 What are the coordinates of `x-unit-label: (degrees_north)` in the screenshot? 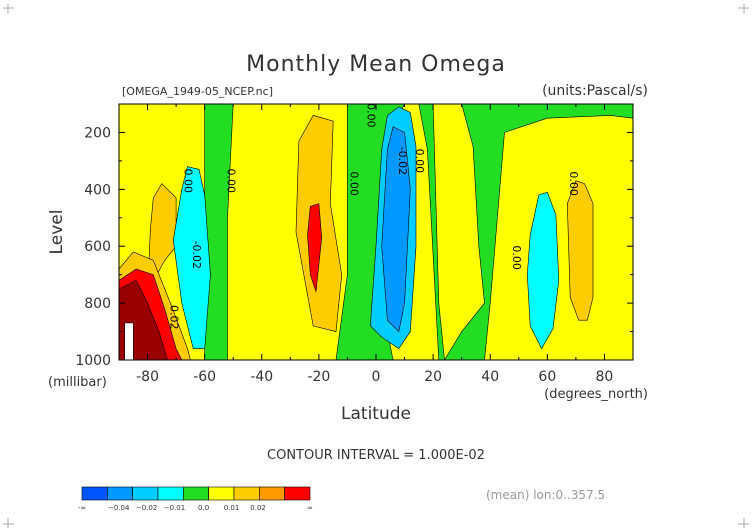 It's located at (596, 394).